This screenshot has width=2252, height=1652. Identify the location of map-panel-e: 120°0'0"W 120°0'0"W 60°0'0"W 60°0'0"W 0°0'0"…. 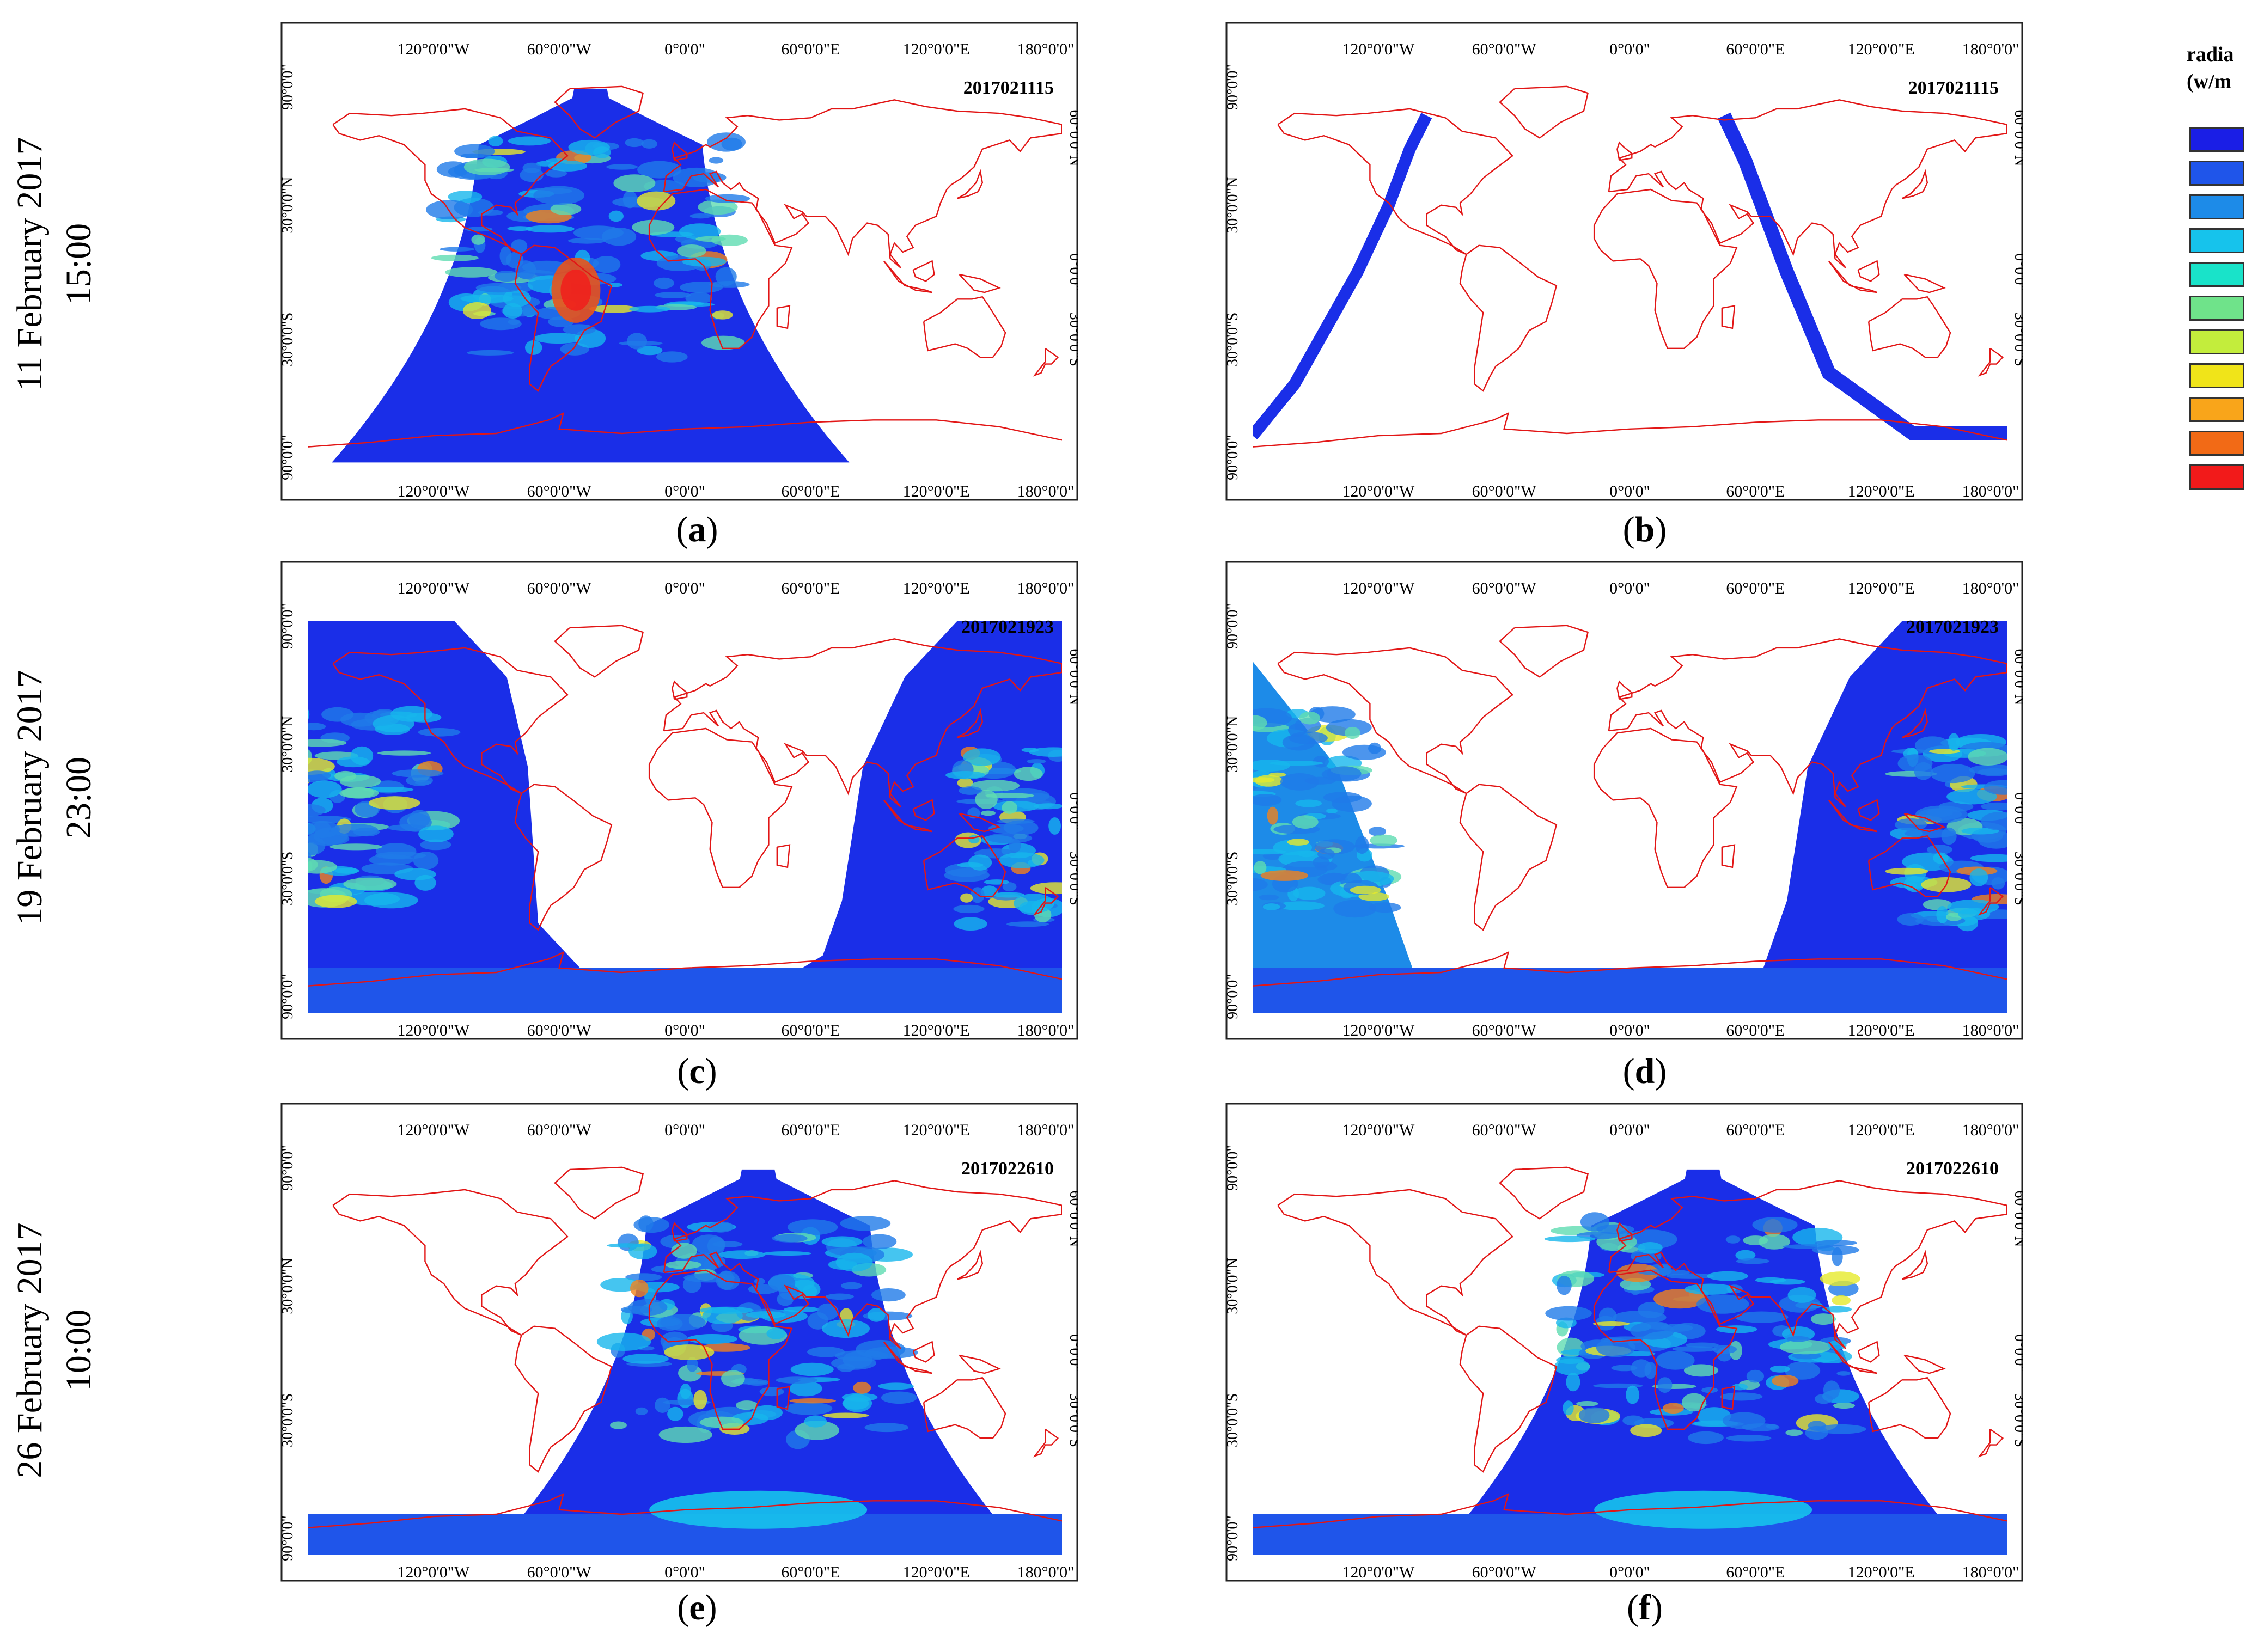
(679, 1342).